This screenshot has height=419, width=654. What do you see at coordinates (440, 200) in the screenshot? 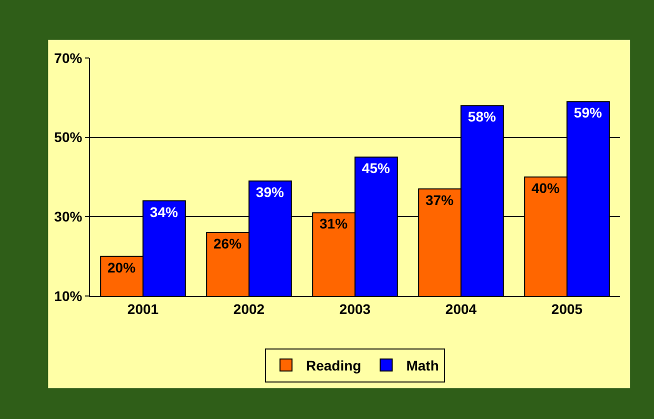
I see `data-label: 37%` at bounding box center [440, 200].